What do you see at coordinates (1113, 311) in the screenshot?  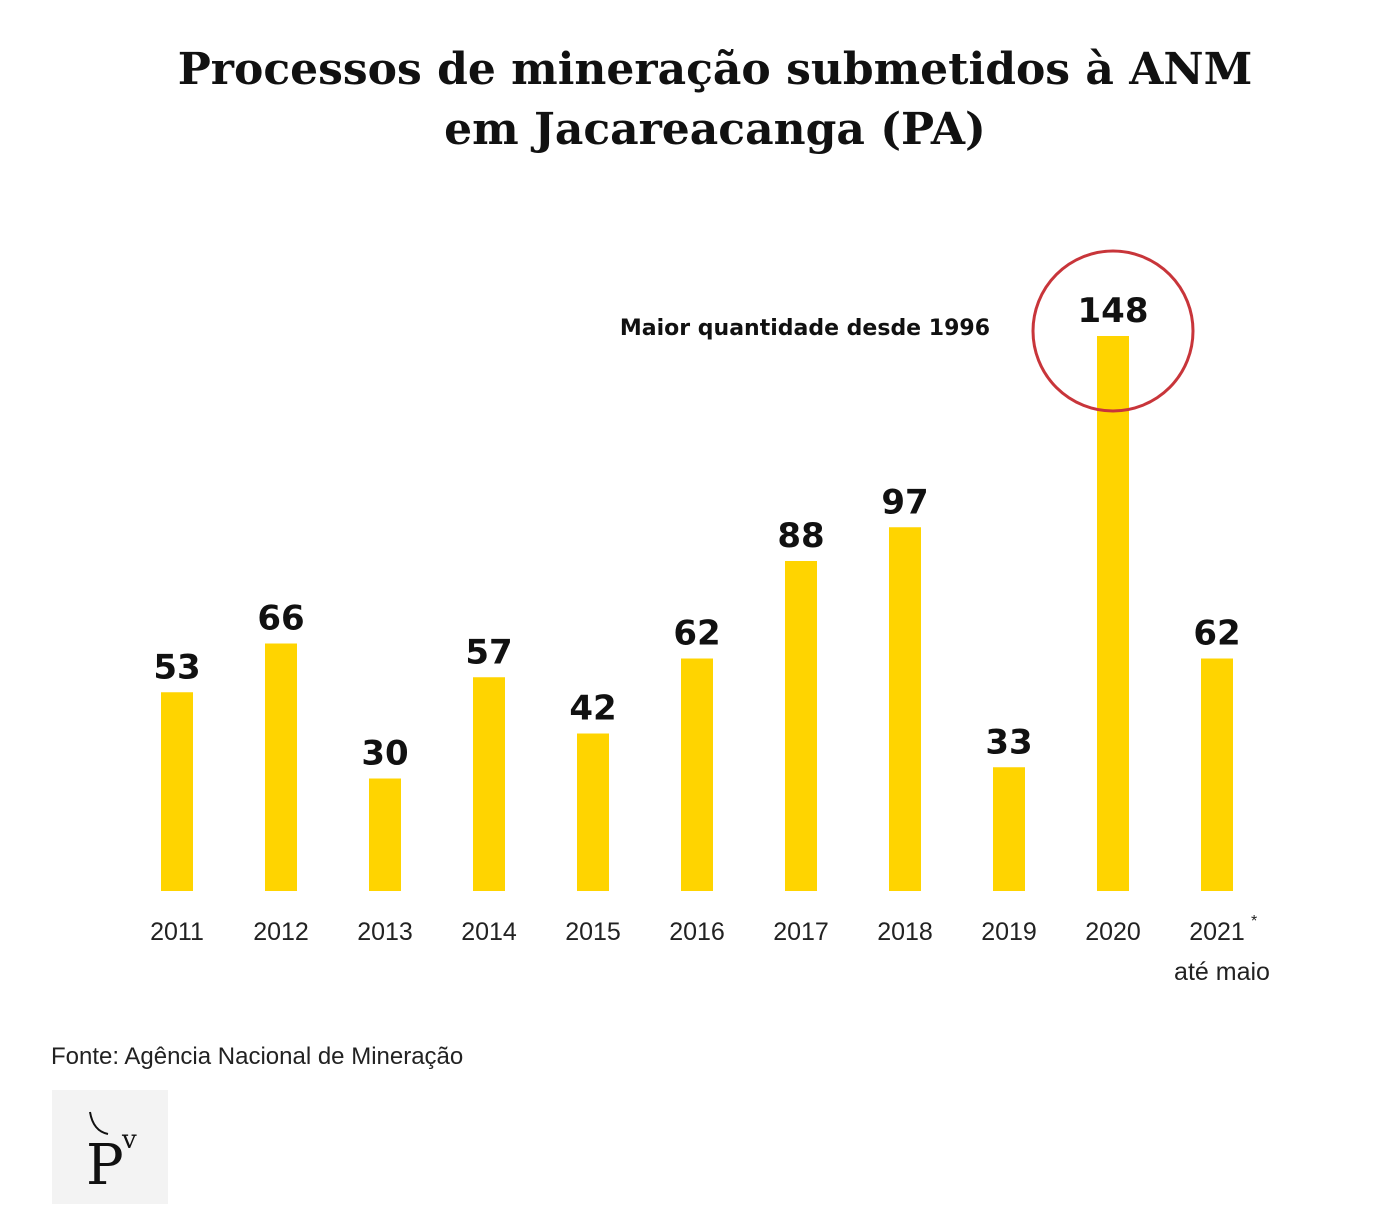 I see `value-label-2020: 148` at bounding box center [1113, 311].